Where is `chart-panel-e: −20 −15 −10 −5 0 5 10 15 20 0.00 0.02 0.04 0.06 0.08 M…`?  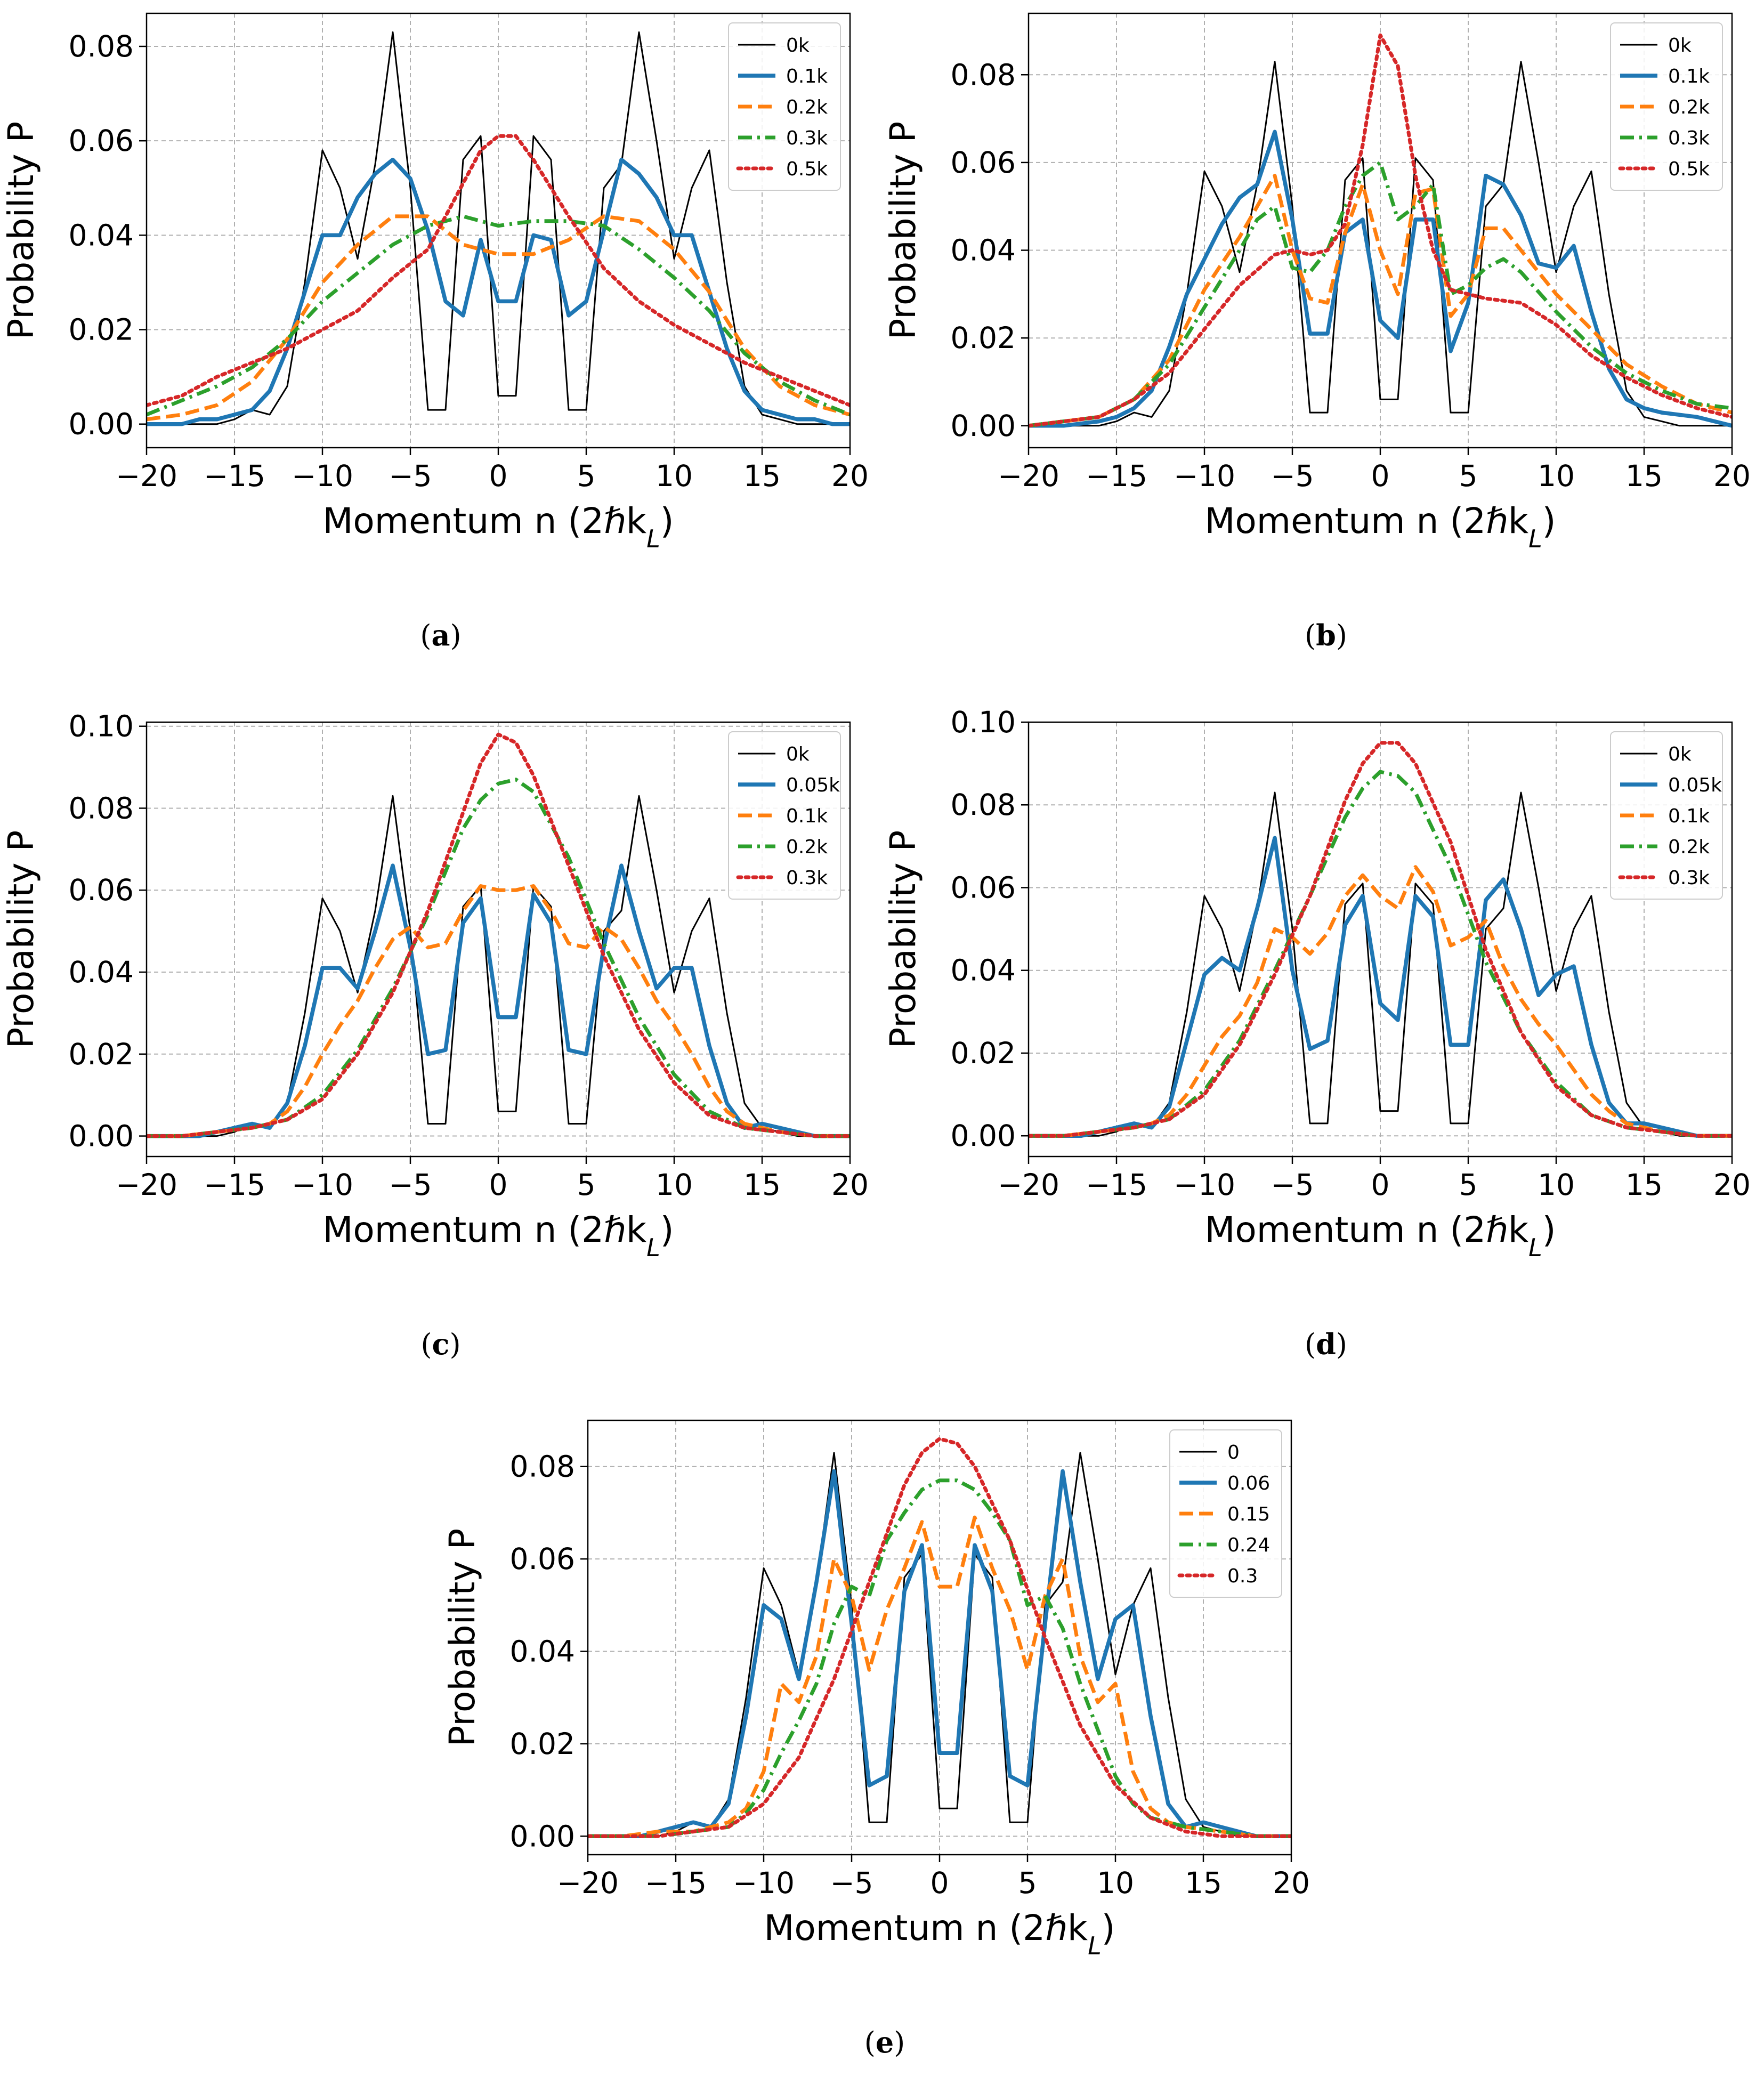 chart-panel-e: −20 −15 −10 −5 0 5 10 15 20 0.00 0.02 0.04 0.06 0.08 M… is located at coordinates (876, 1690).